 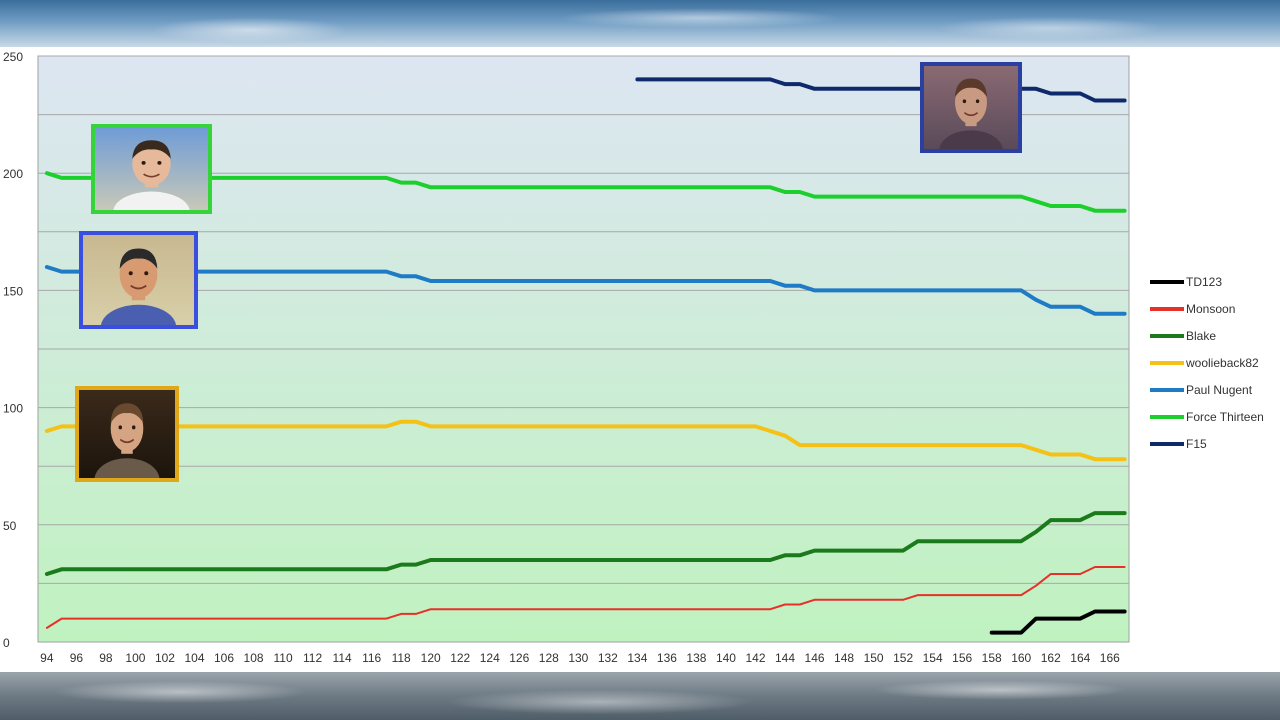 I want to click on x-tick-label: 108, so click(x=254, y=658).